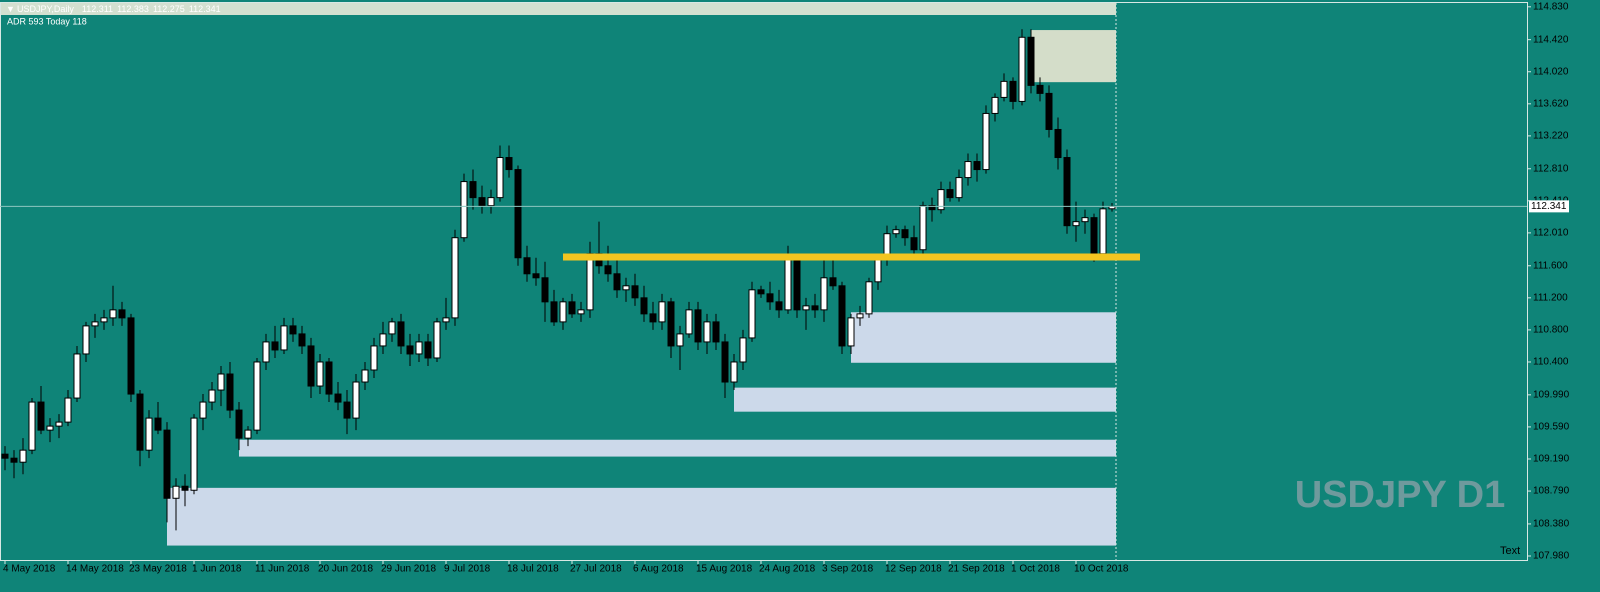 Image resolution: width=1600 pixels, height=592 pixels. I want to click on watermark: USDJPY D1, so click(1400, 495).